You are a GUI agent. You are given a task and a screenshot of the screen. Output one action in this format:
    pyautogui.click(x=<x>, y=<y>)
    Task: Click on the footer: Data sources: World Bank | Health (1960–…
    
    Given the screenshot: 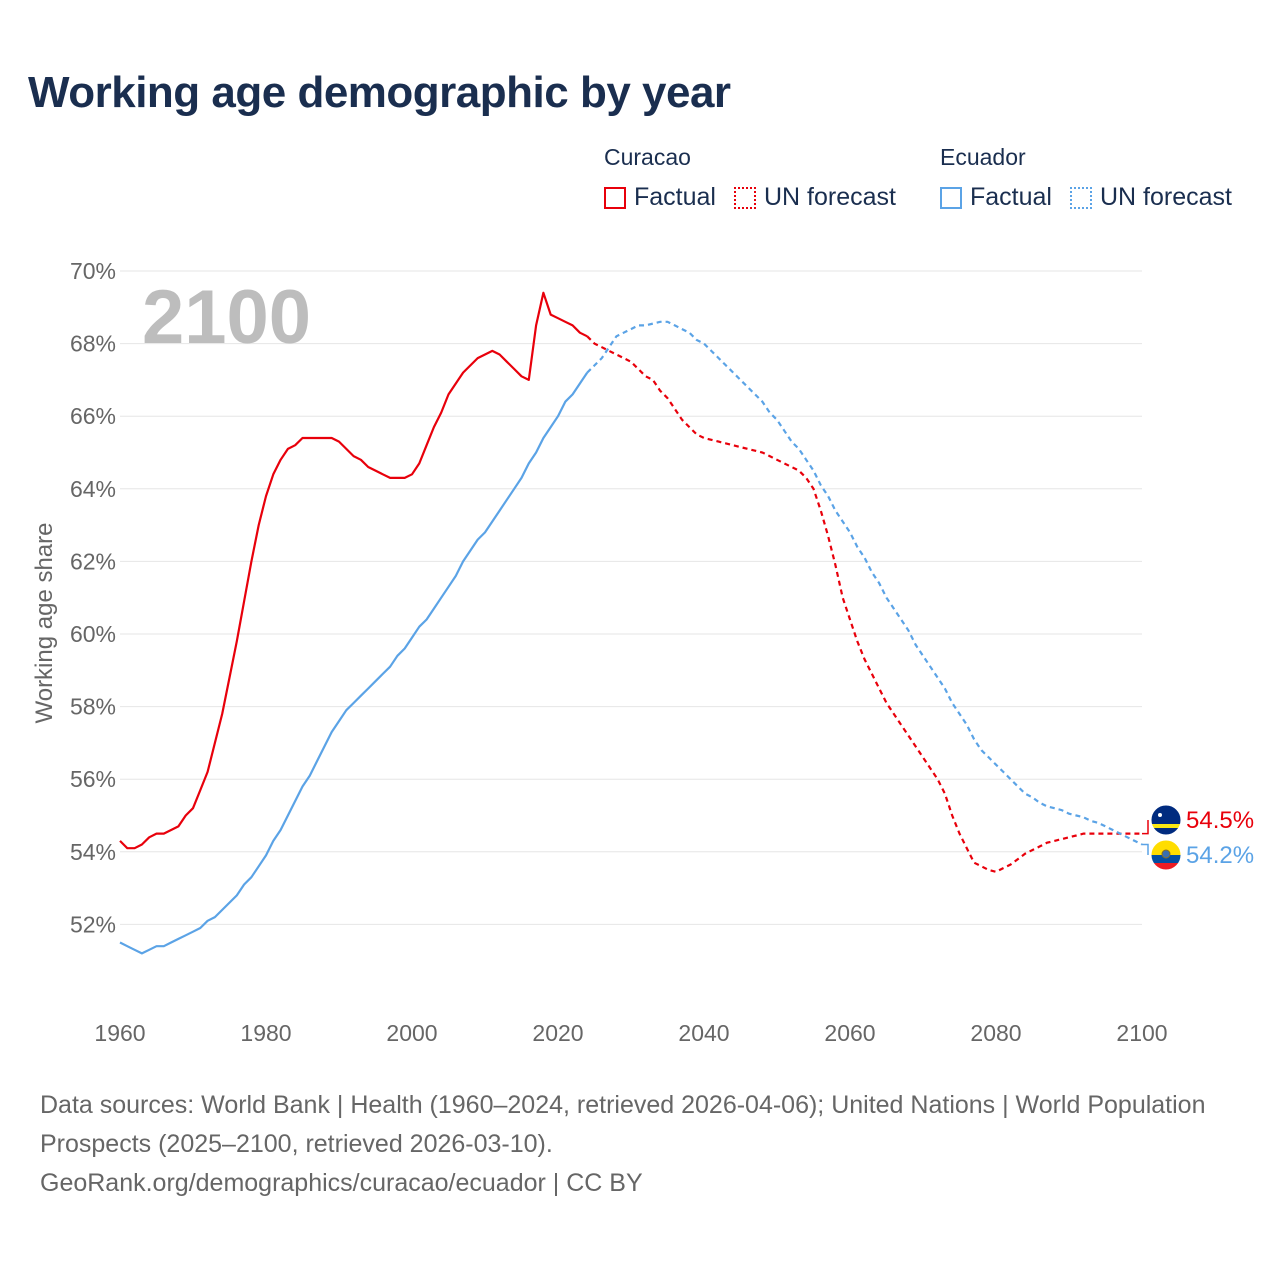 What is the action you would take?
    pyautogui.click(x=630, y=1144)
    